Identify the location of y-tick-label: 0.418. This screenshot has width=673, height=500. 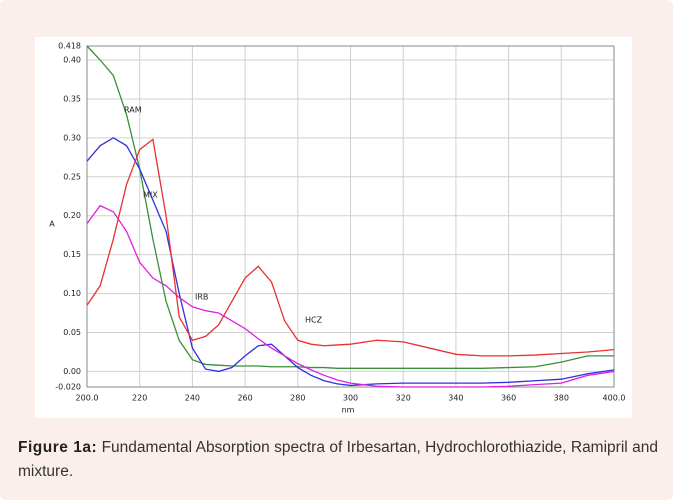
(69, 46).